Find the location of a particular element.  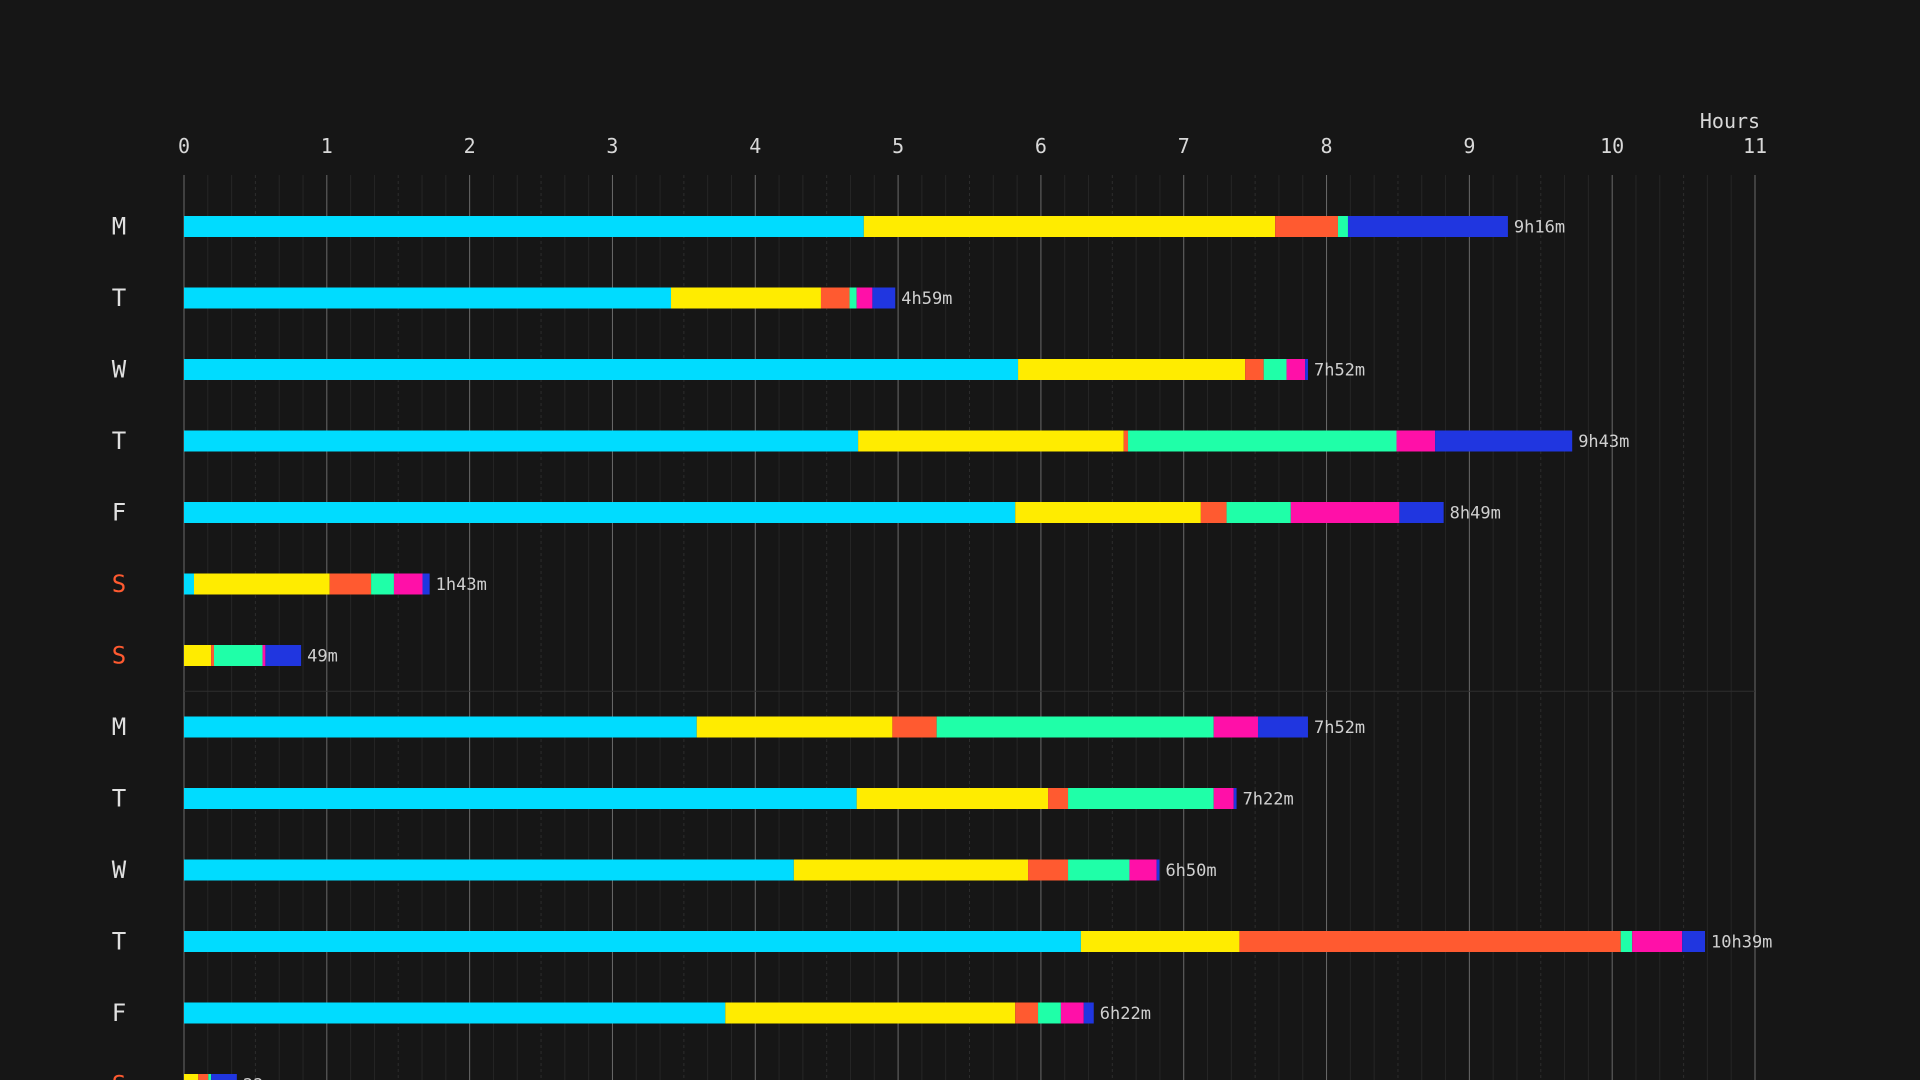

x-tick-label: 7 is located at coordinates (1184, 146).